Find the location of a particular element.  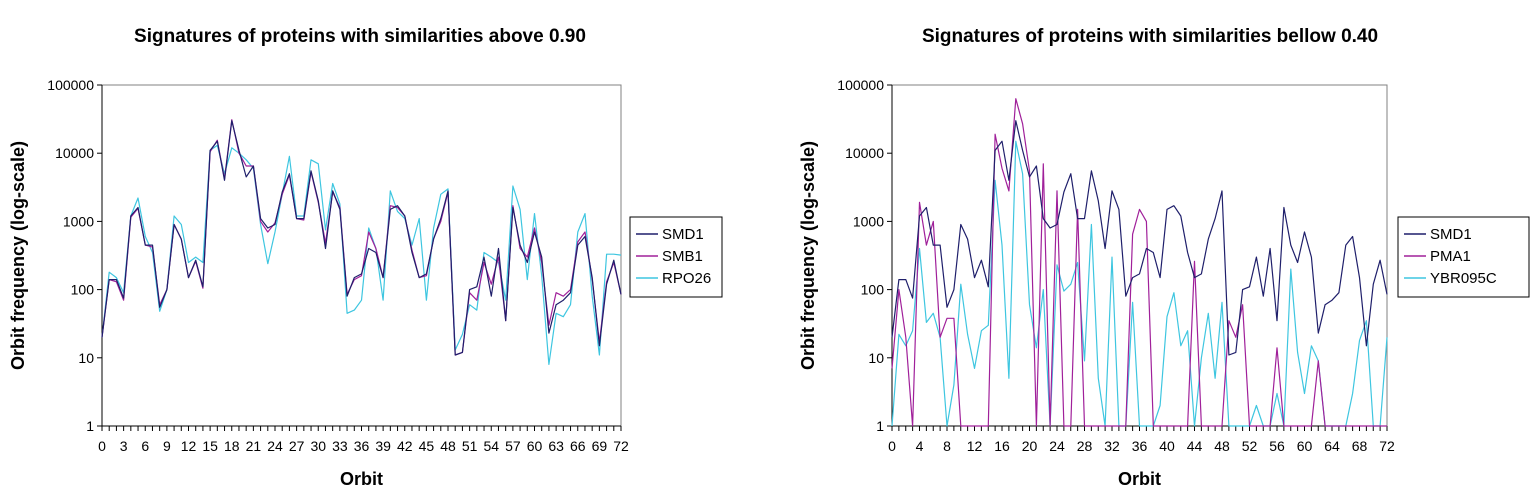

legend-label-smb1: SMB1 is located at coordinates (682, 256).